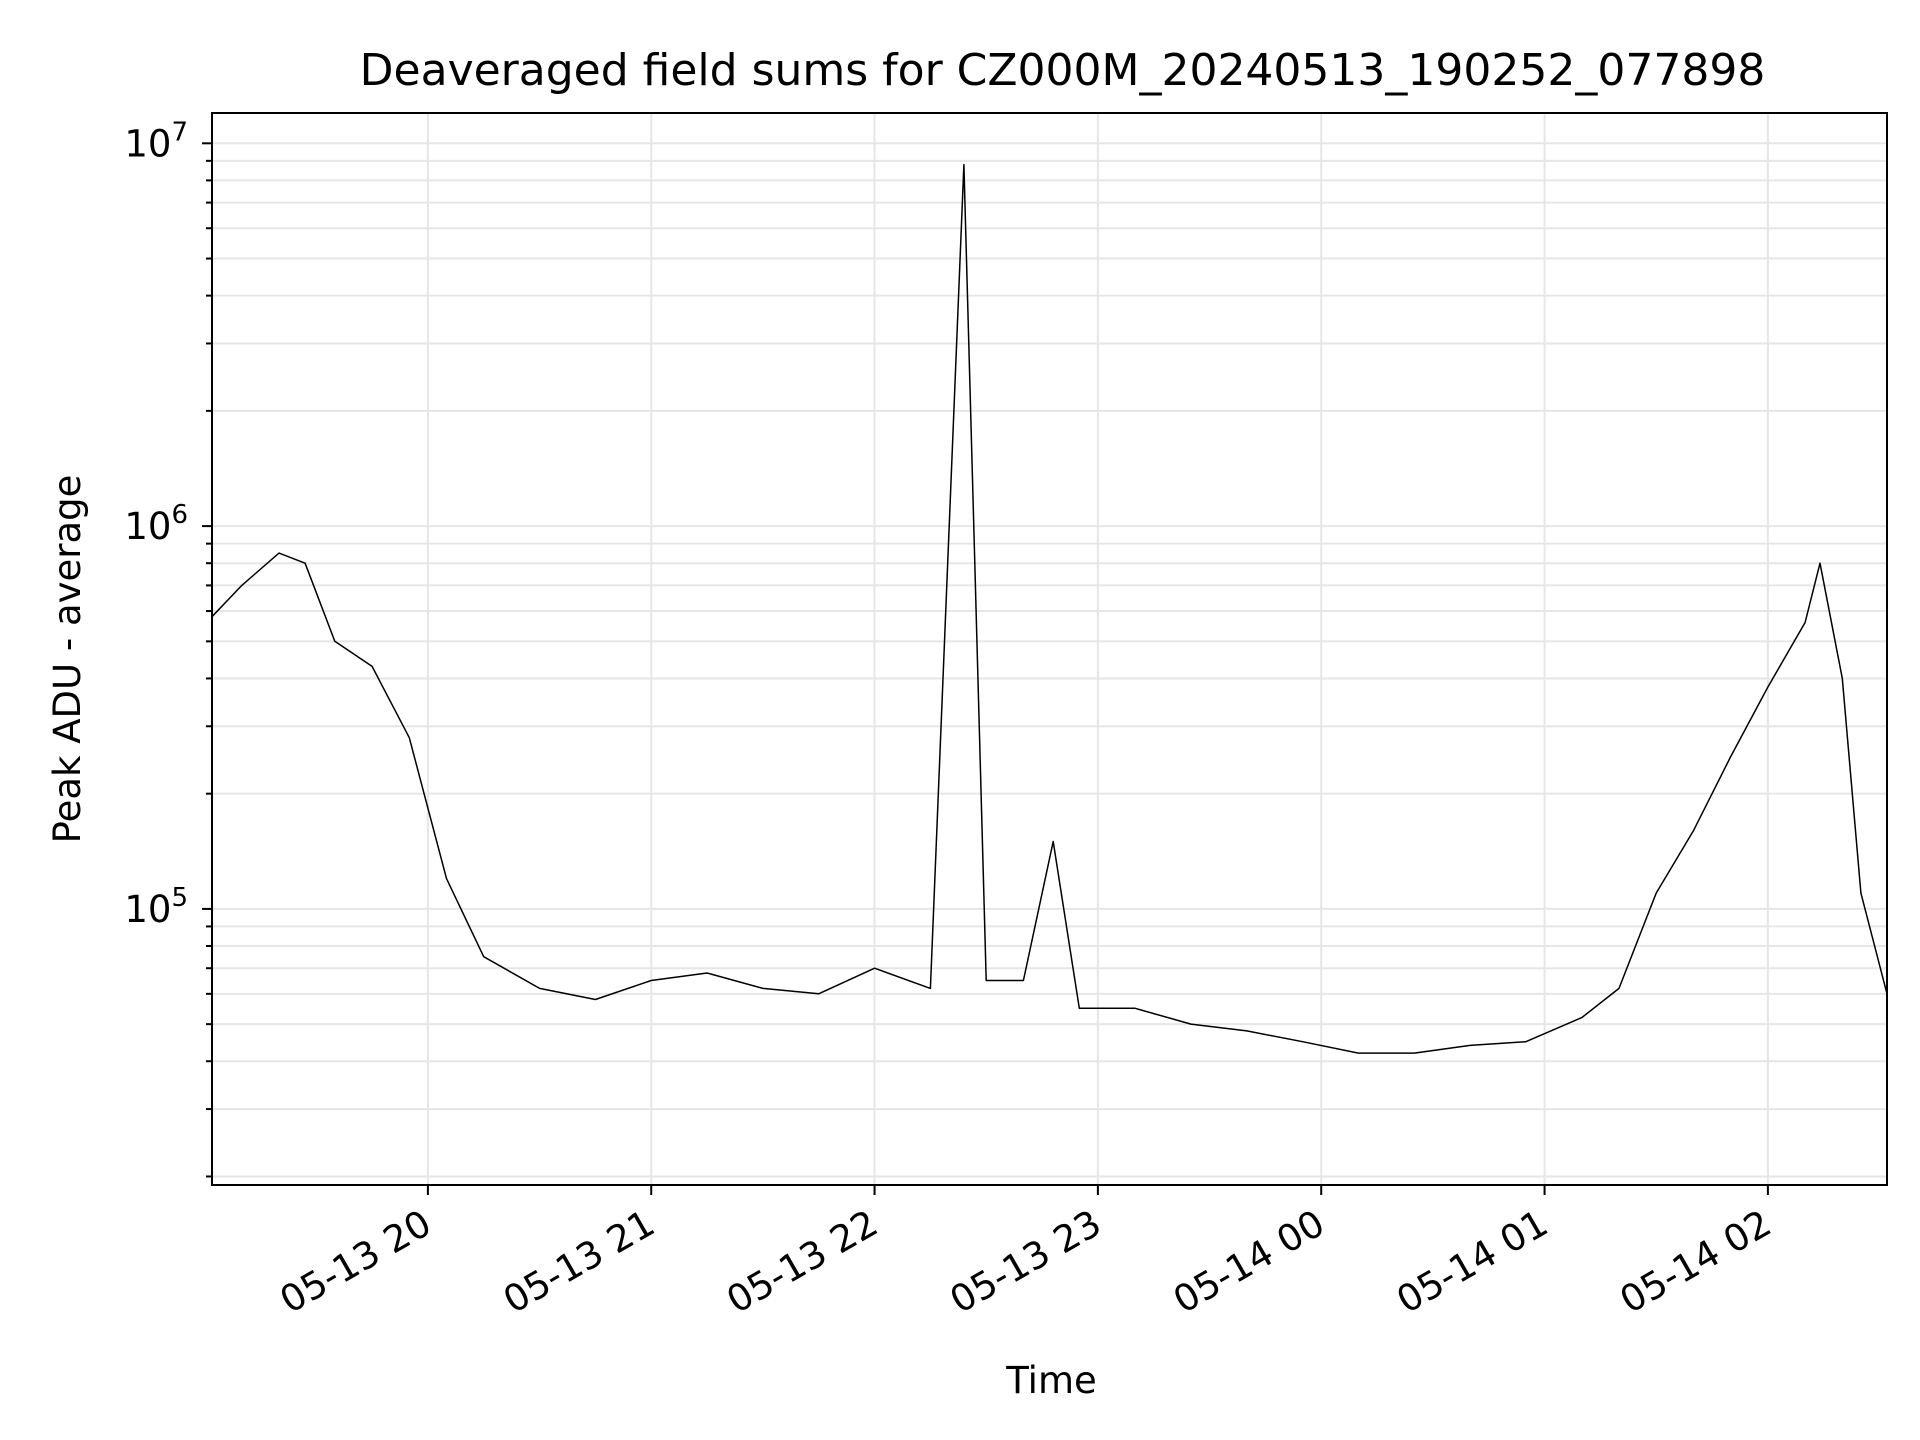 This screenshot has width=1920, height=1440. I want to click on x-tick-label: 05-13 21, so click(579, 1262).